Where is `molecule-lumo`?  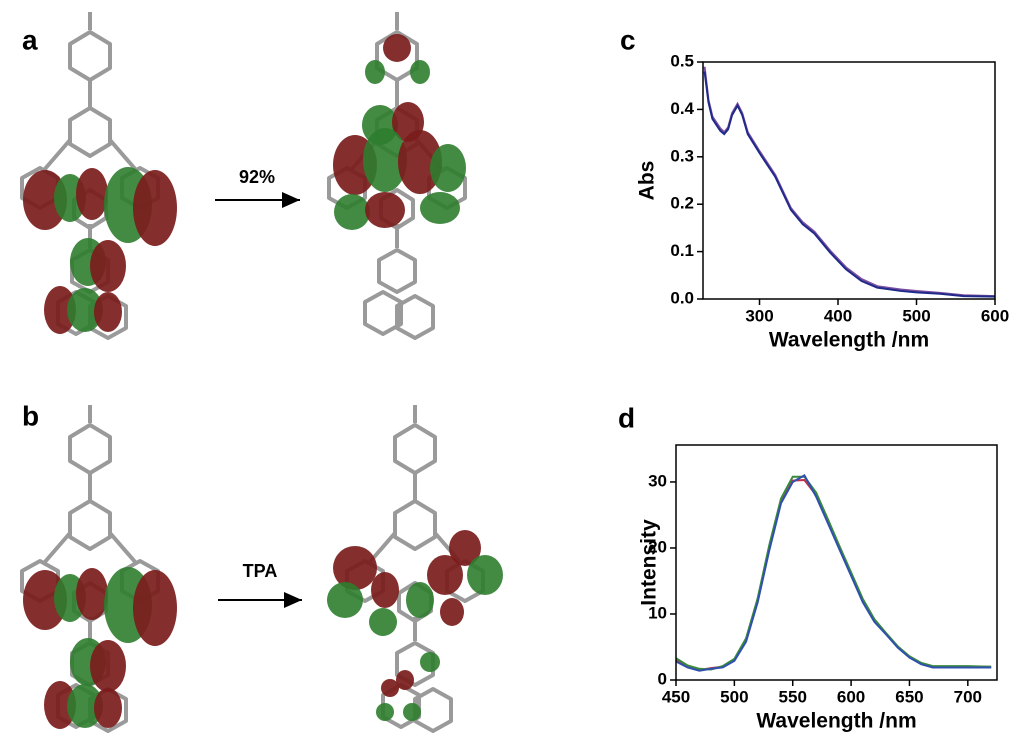 molecule-lumo is located at coordinates (397, 175).